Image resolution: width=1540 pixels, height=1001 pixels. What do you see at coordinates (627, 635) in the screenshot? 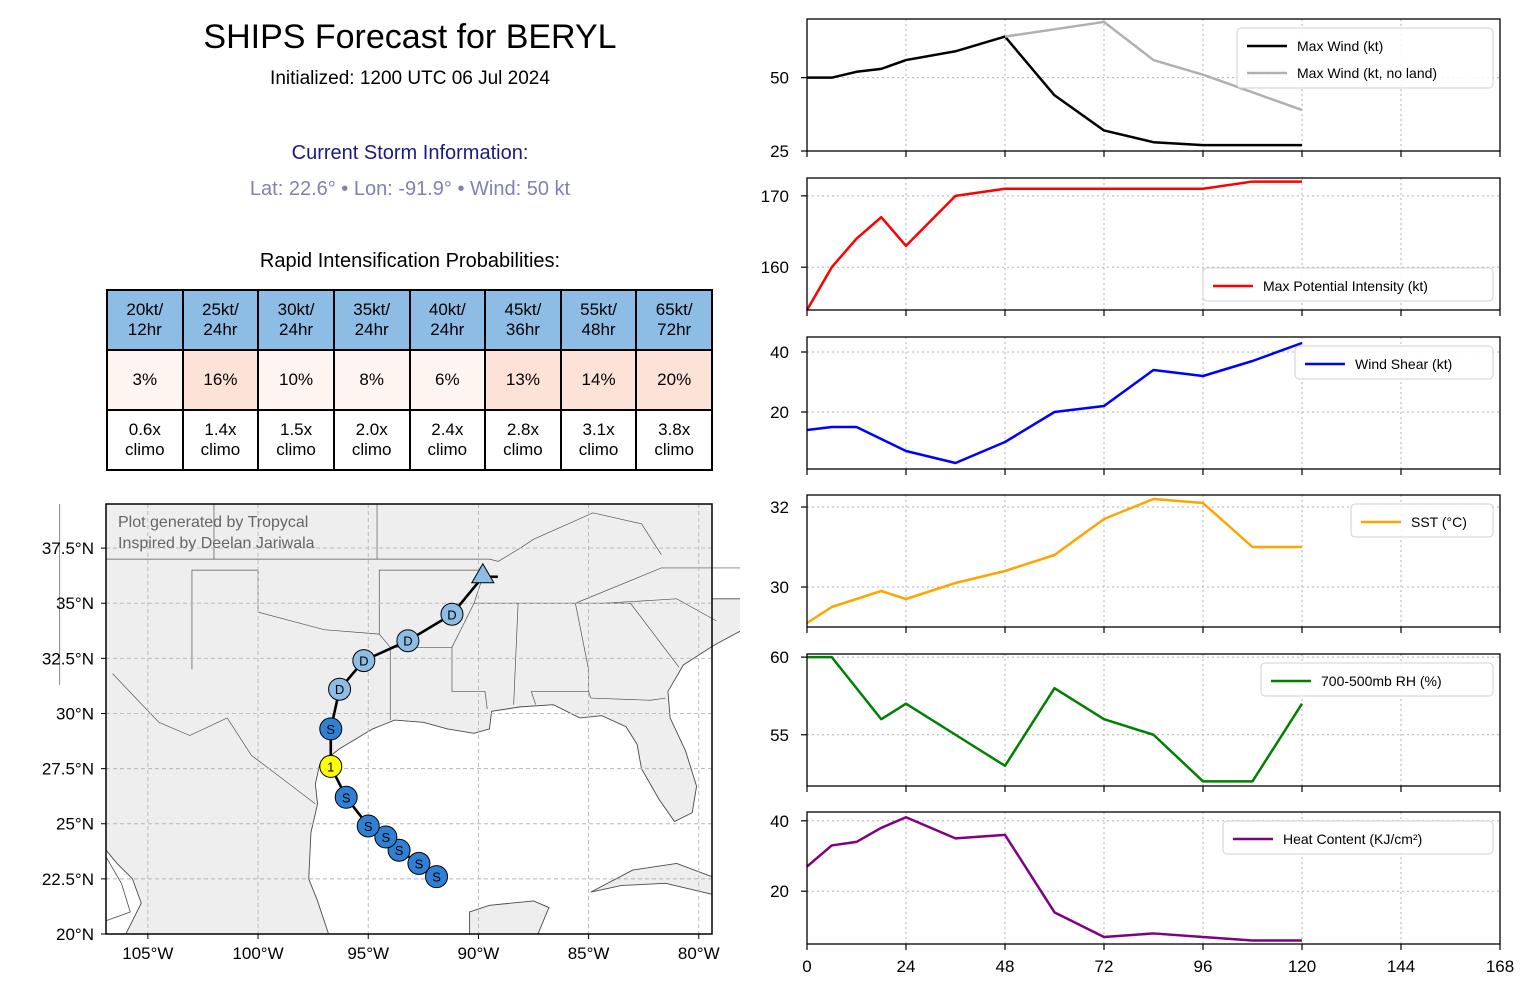
I see `map-border` at bounding box center [627, 635].